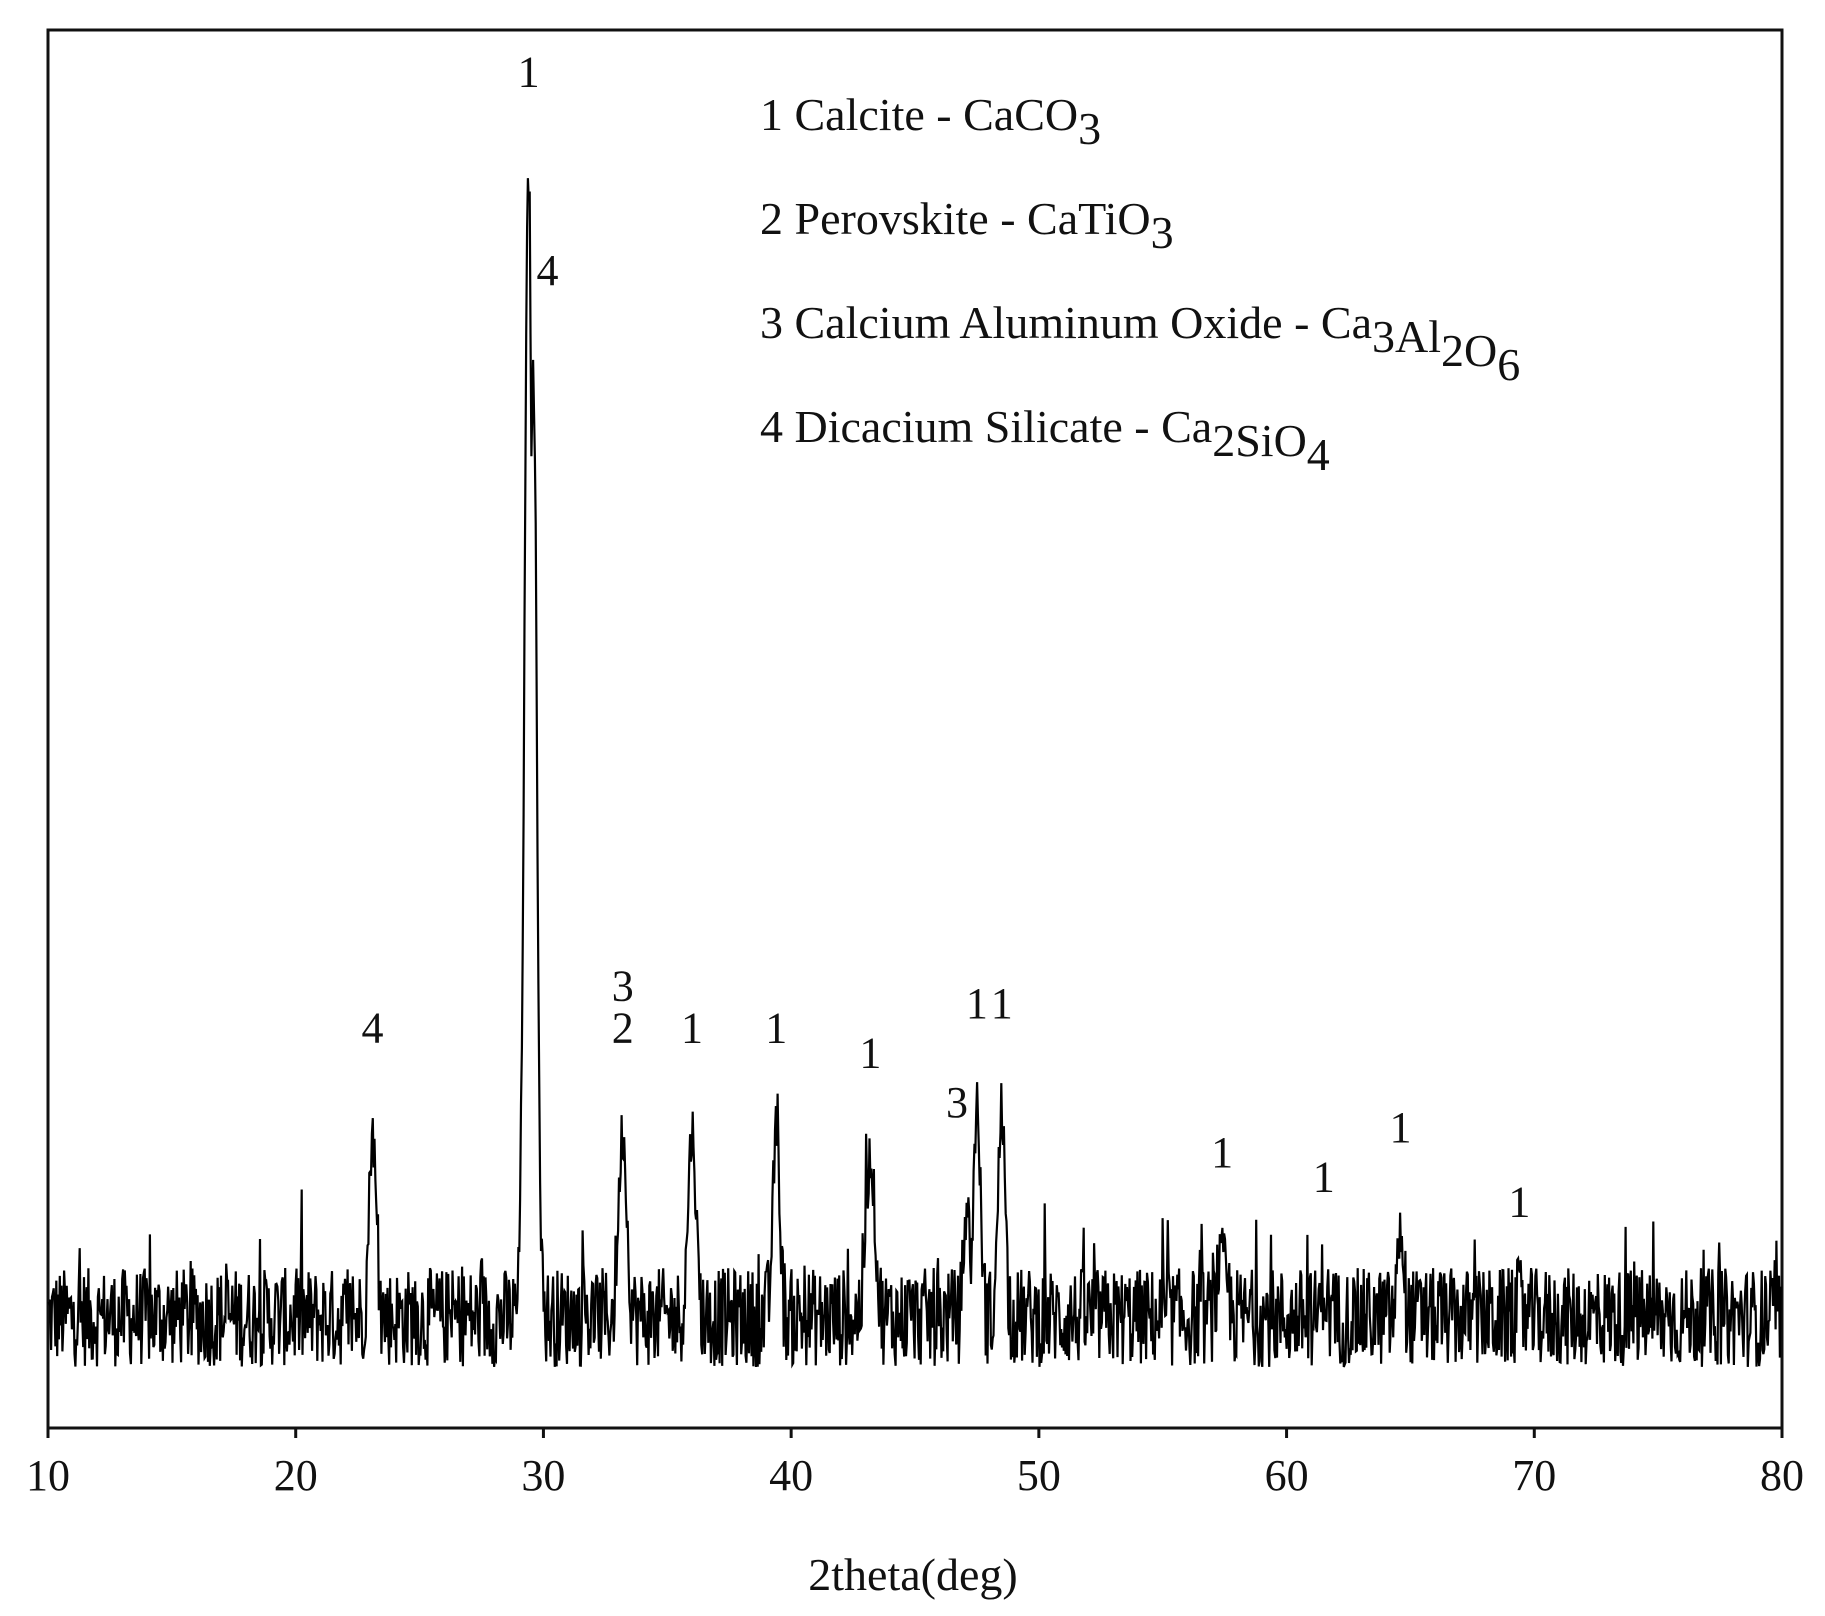 Image resolution: width=1825 pixels, height=1616 pixels. I want to click on x-tick-label: 10, so click(48, 1475).